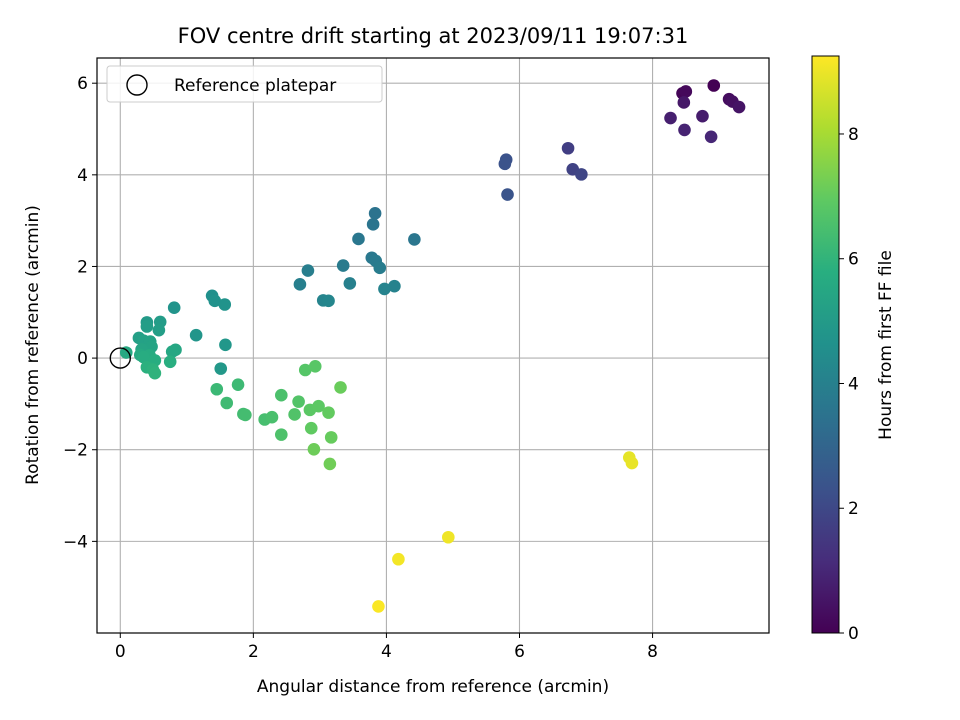 Image resolution: width=960 pixels, height=720 pixels. What do you see at coordinates (82, 267) in the screenshot?
I see `y-tick-label: 2` at bounding box center [82, 267].